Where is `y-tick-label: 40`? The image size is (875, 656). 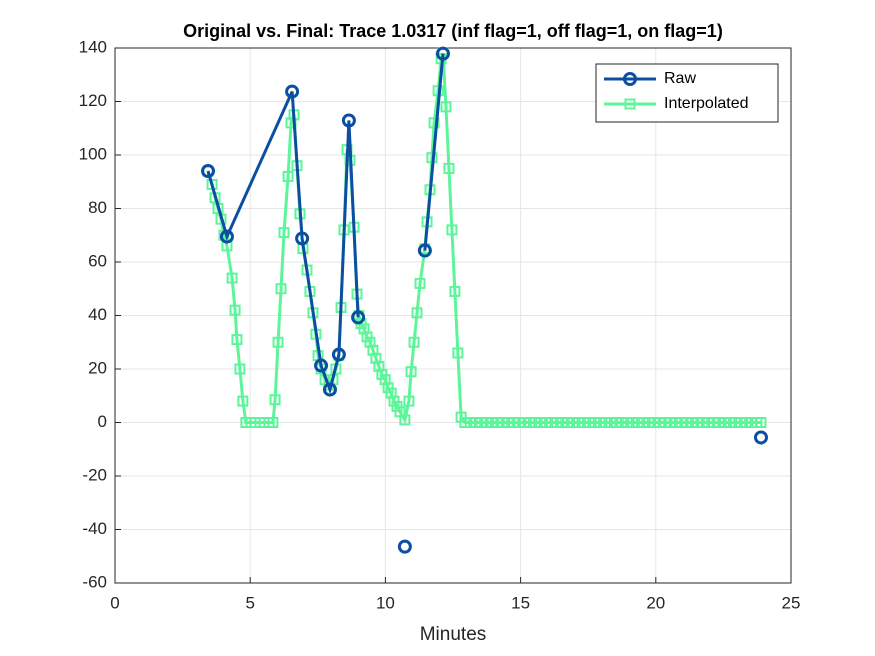
y-tick-label: 40 is located at coordinates (97, 314).